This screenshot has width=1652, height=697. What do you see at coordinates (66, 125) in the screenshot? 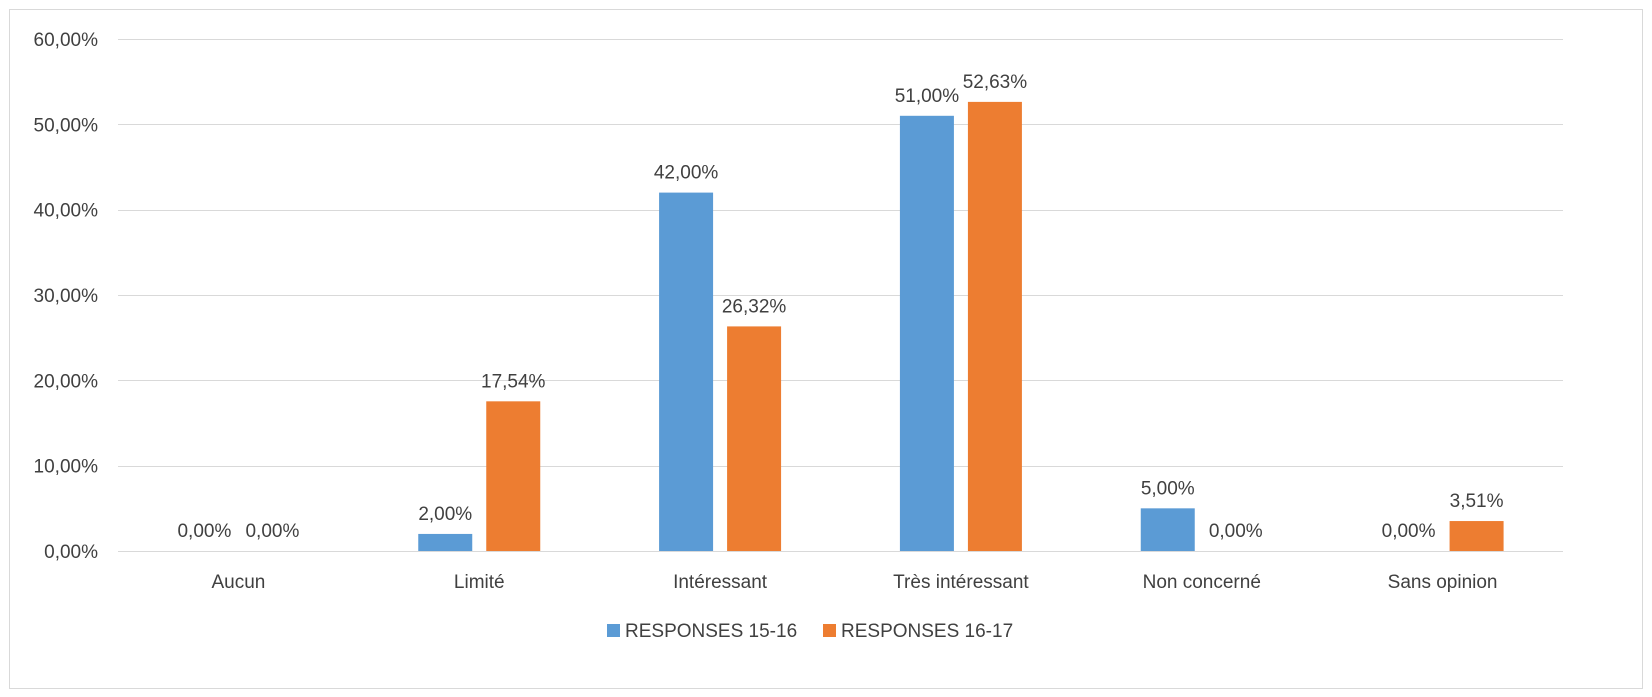
I see `y-tick-label: 50,00%` at bounding box center [66, 125].